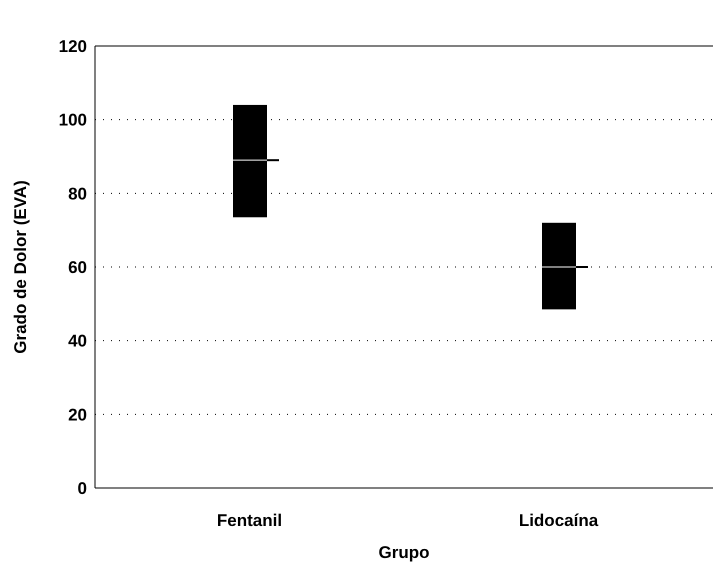 The height and width of the screenshot is (578, 718). I want to click on x-tick-label: Lidocaína, so click(558, 520).